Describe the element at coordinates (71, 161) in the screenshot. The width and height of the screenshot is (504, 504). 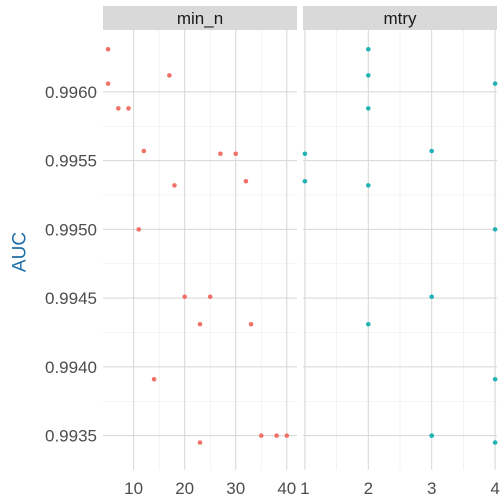
I see `y-tick-label: 0.9955` at that location.